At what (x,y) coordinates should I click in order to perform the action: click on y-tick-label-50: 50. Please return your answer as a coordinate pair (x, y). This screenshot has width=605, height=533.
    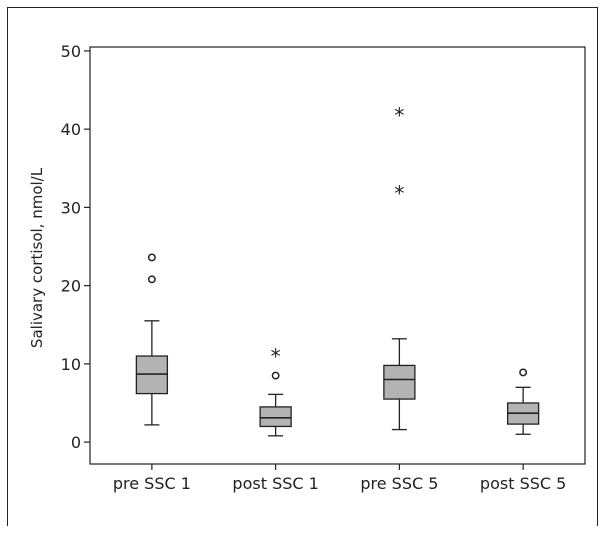
    Looking at the image, I should click on (71, 51).